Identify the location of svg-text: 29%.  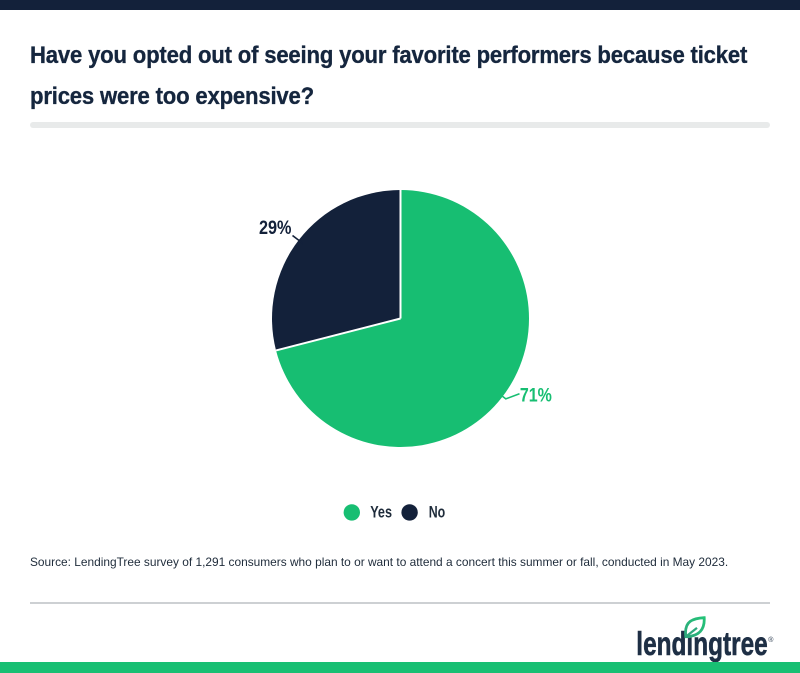
(275, 228).